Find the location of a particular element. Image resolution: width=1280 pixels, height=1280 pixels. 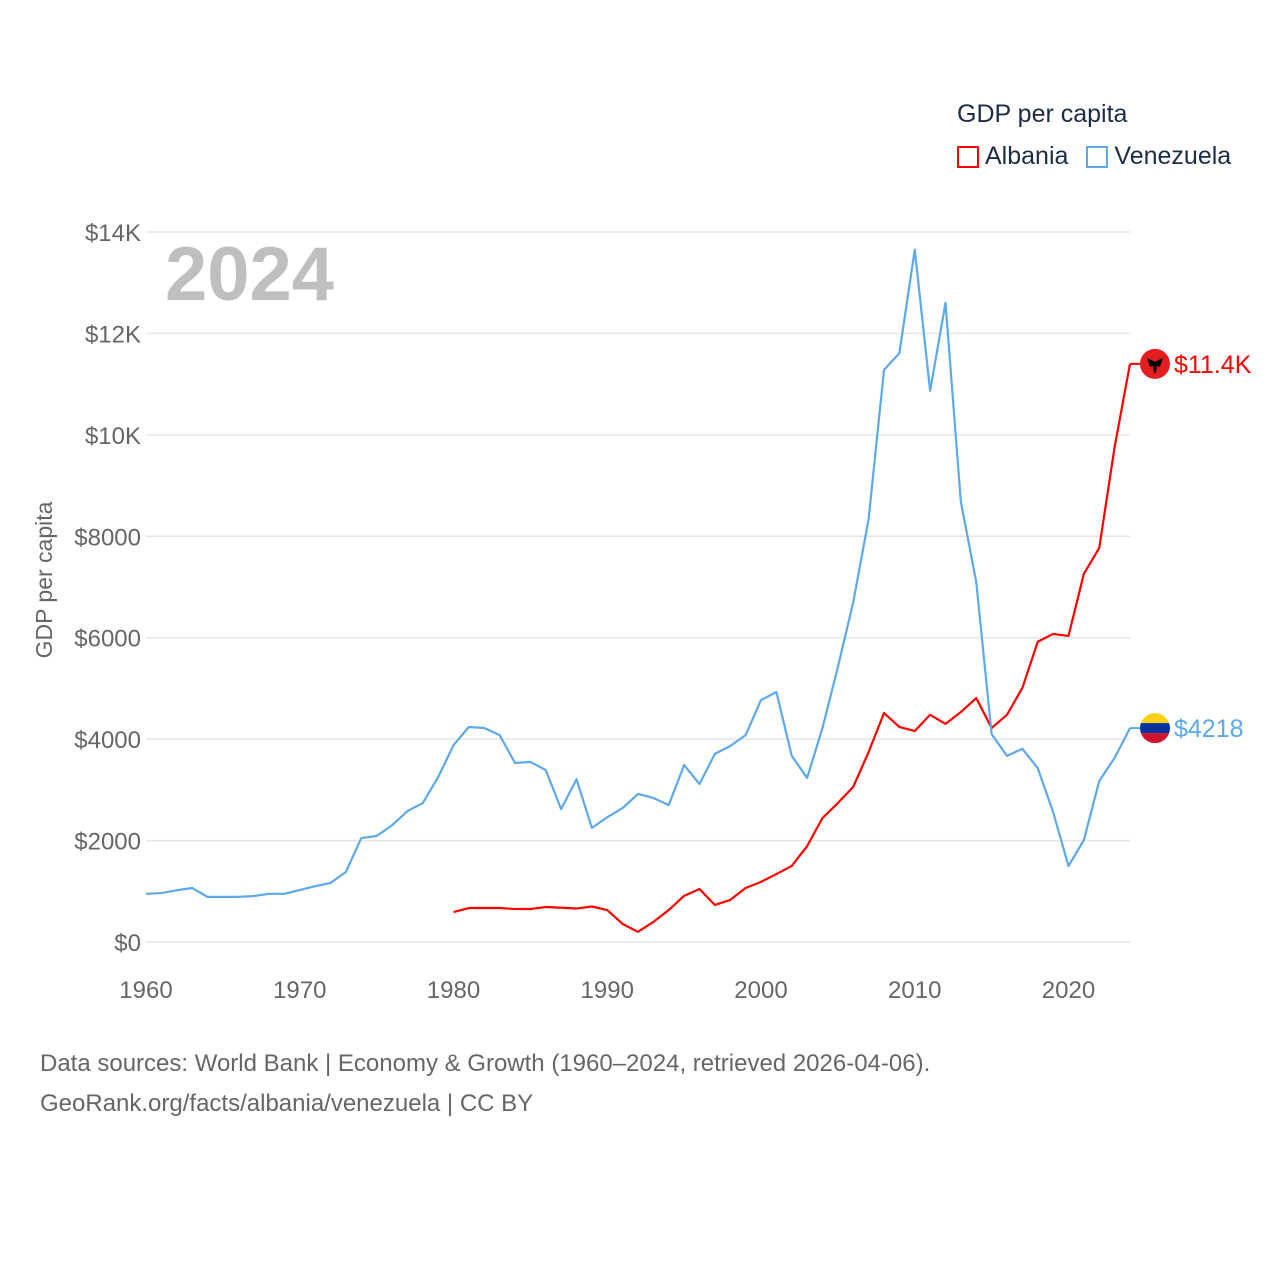

legend-swatch-venezuela is located at coordinates (1097, 156).